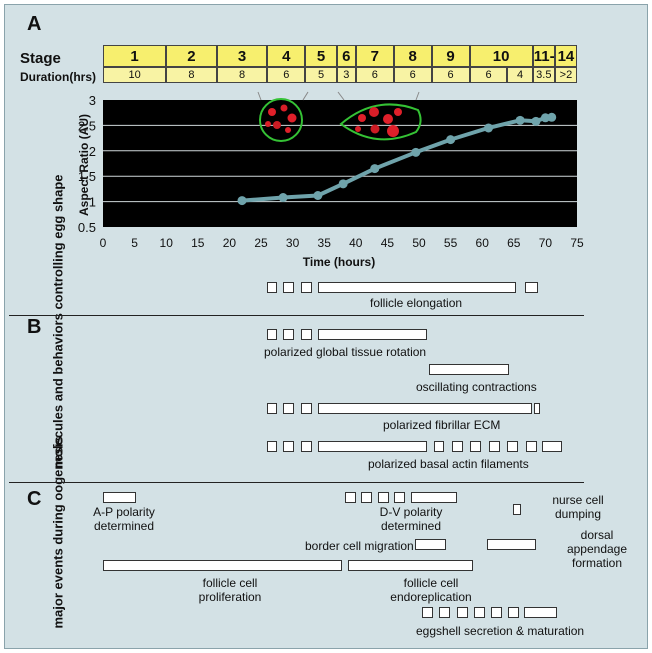  Describe the element at coordinates (325, 243) in the screenshot. I see `x-tick-label: 35` at that location.